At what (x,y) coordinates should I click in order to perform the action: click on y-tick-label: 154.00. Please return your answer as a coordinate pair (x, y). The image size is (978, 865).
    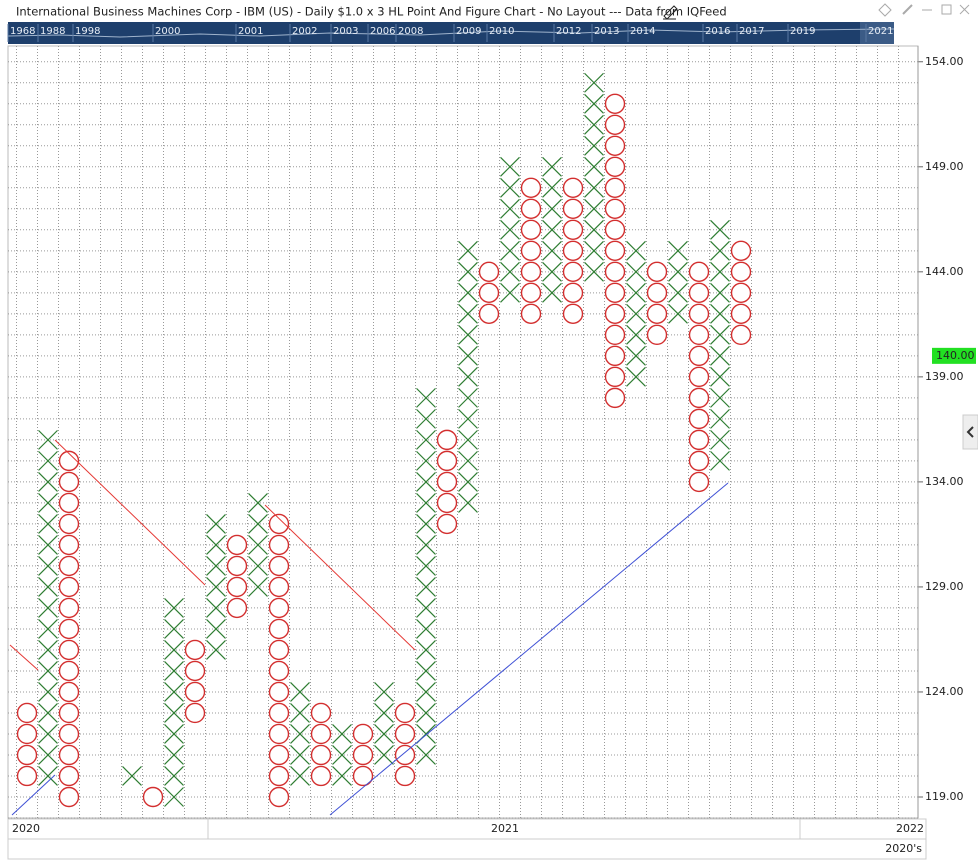
    Looking at the image, I should click on (944, 61).